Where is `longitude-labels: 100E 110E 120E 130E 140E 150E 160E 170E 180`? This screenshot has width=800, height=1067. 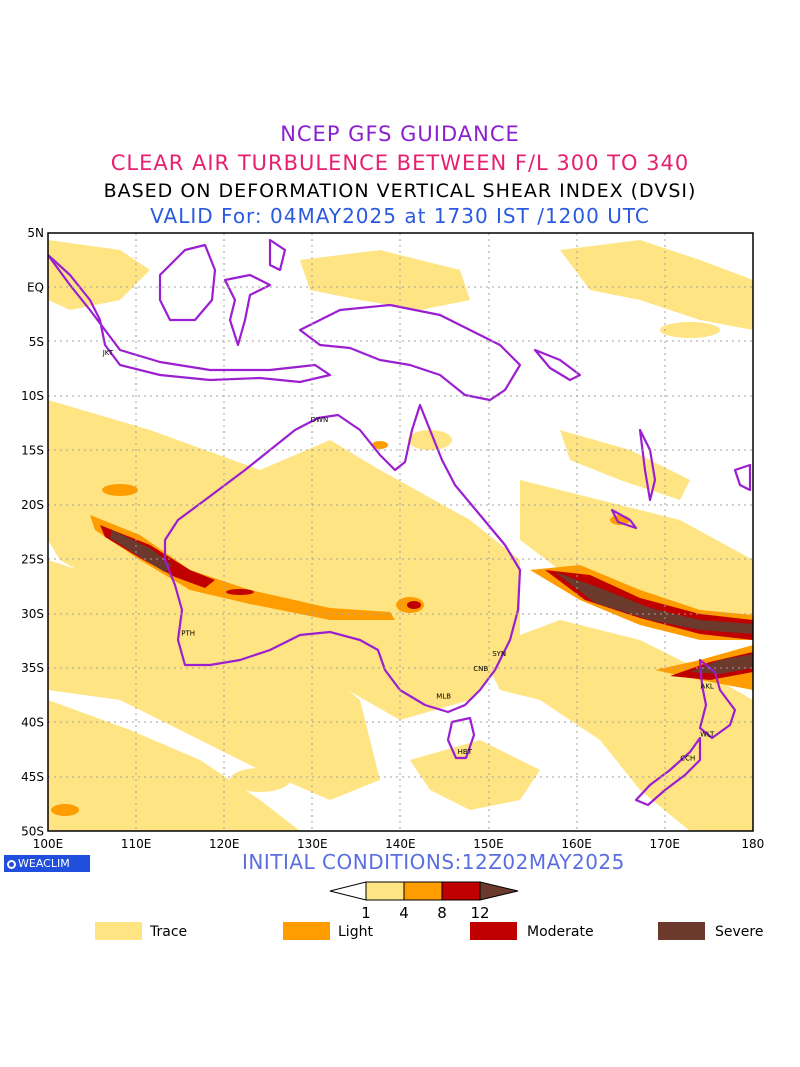
longitude-labels: 100E 110E 120E 130E 140E 150E 160E 170E 180 is located at coordinates (399, 844).